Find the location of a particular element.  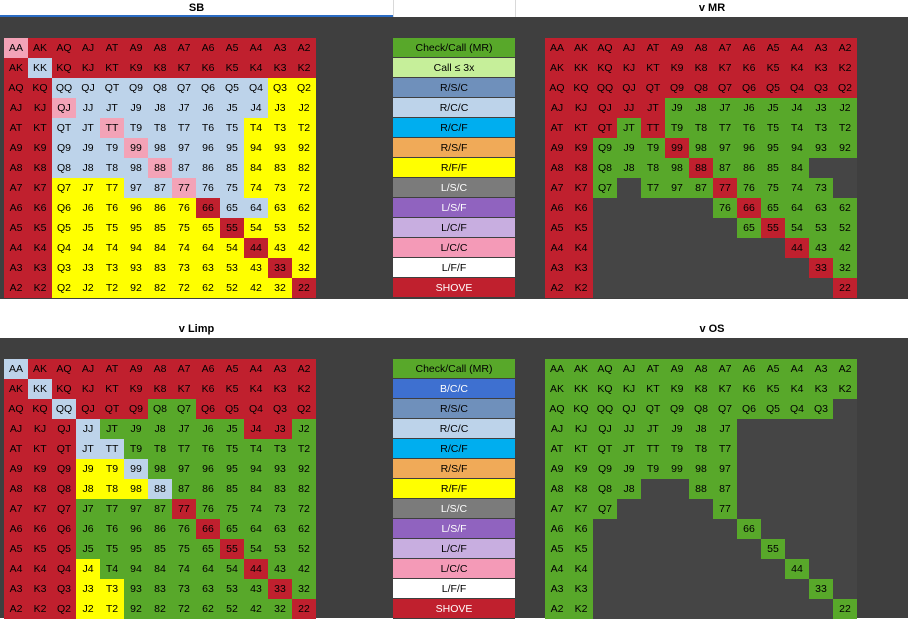

hand-cell: K5 is located at coordinates (773, 389).